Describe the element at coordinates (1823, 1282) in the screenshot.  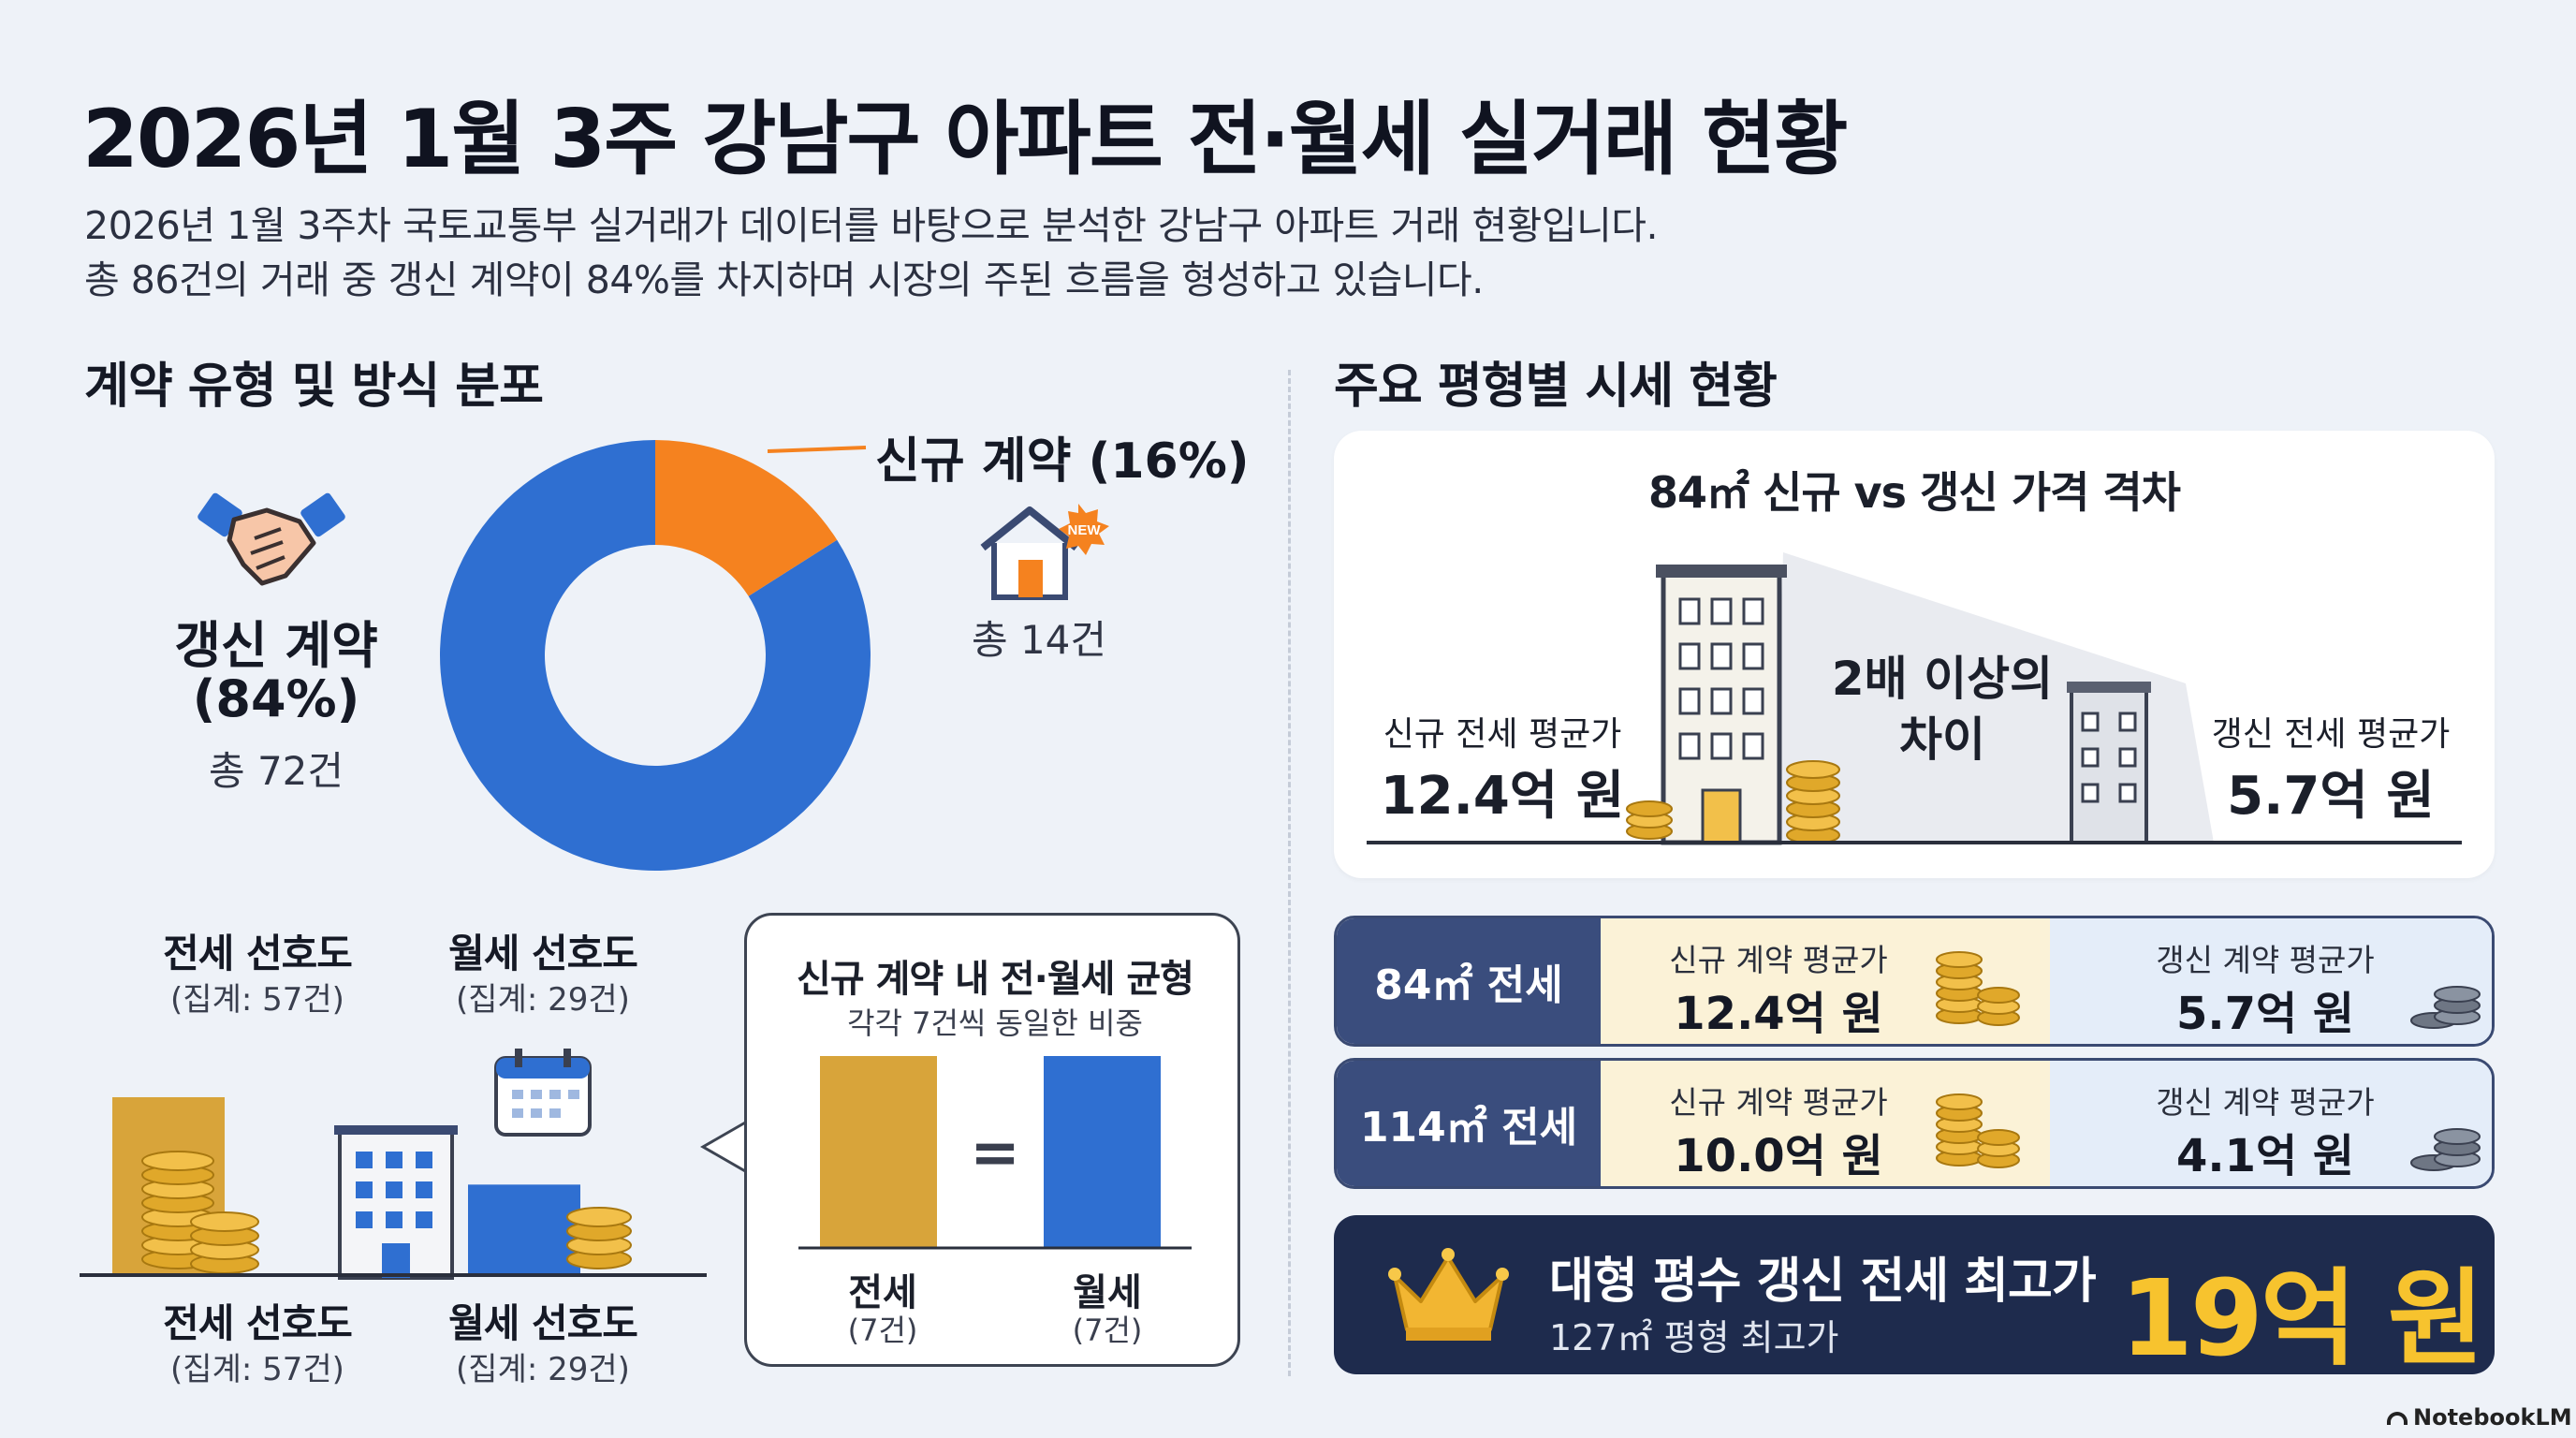
I see `max-price-title: 대형 평수 갱신 전세 최고가` at that location.